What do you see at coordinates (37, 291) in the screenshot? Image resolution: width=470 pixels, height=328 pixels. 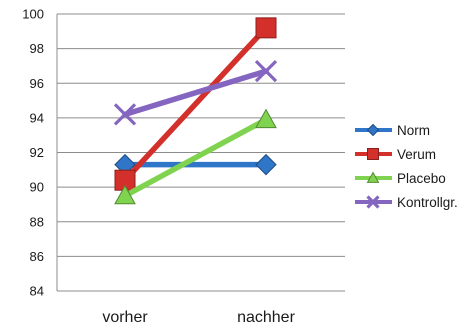 I see `y-tick-label: 84` at bounding box center [37, 291].